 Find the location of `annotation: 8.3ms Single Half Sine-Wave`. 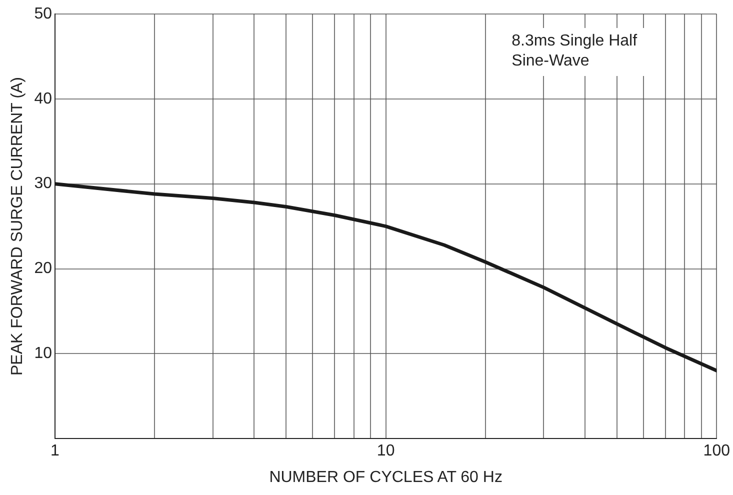

annotation: 8.3ms Single Half Sine-Wave is located at coordinates (575, 51).